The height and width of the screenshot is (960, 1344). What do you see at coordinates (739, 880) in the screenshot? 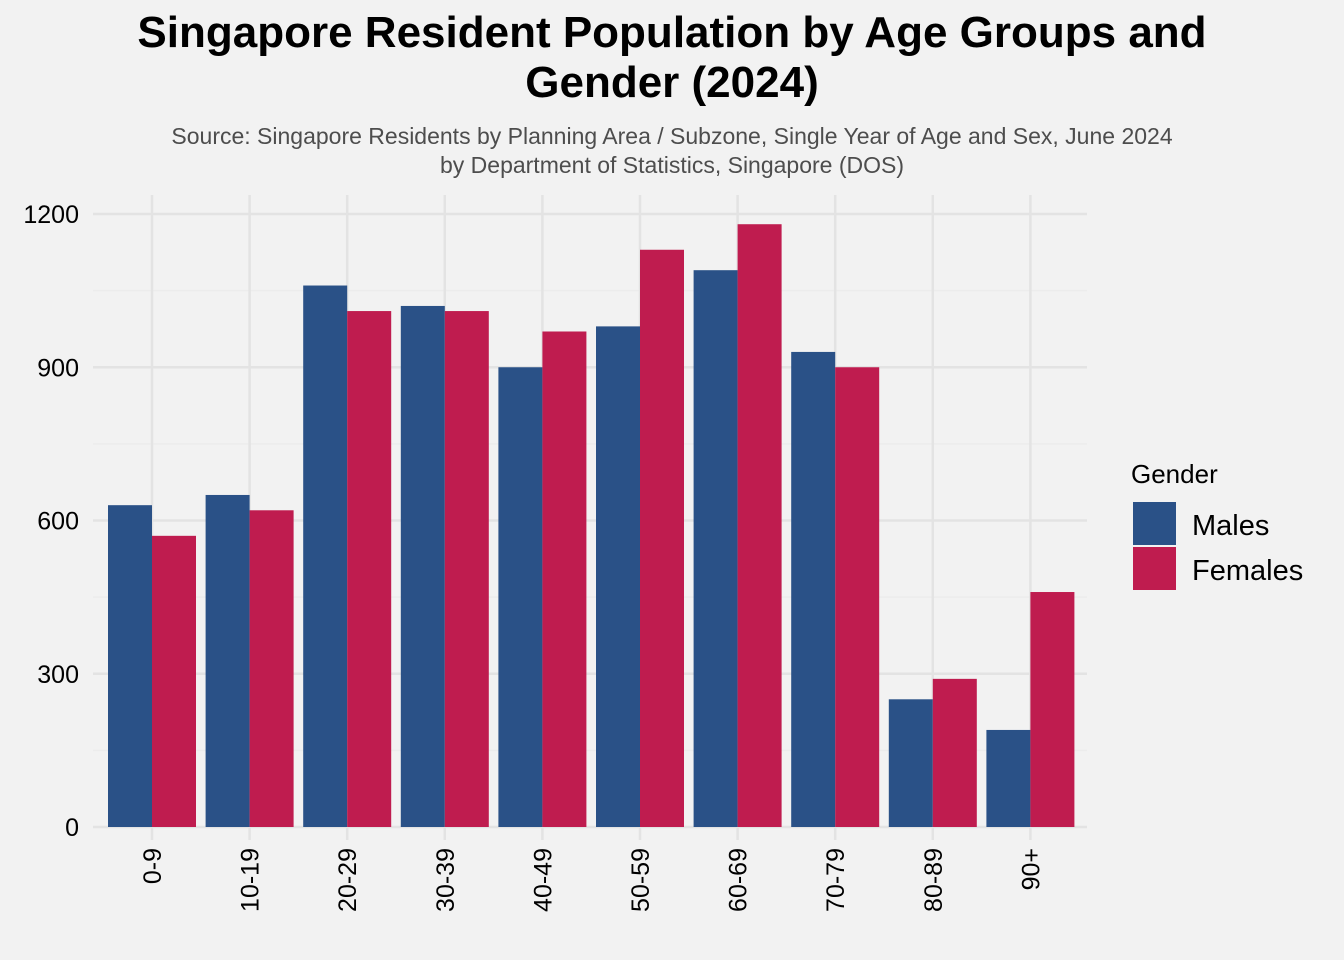
I see `x-tick-label: 60-69` at bounding box center [739, 880].